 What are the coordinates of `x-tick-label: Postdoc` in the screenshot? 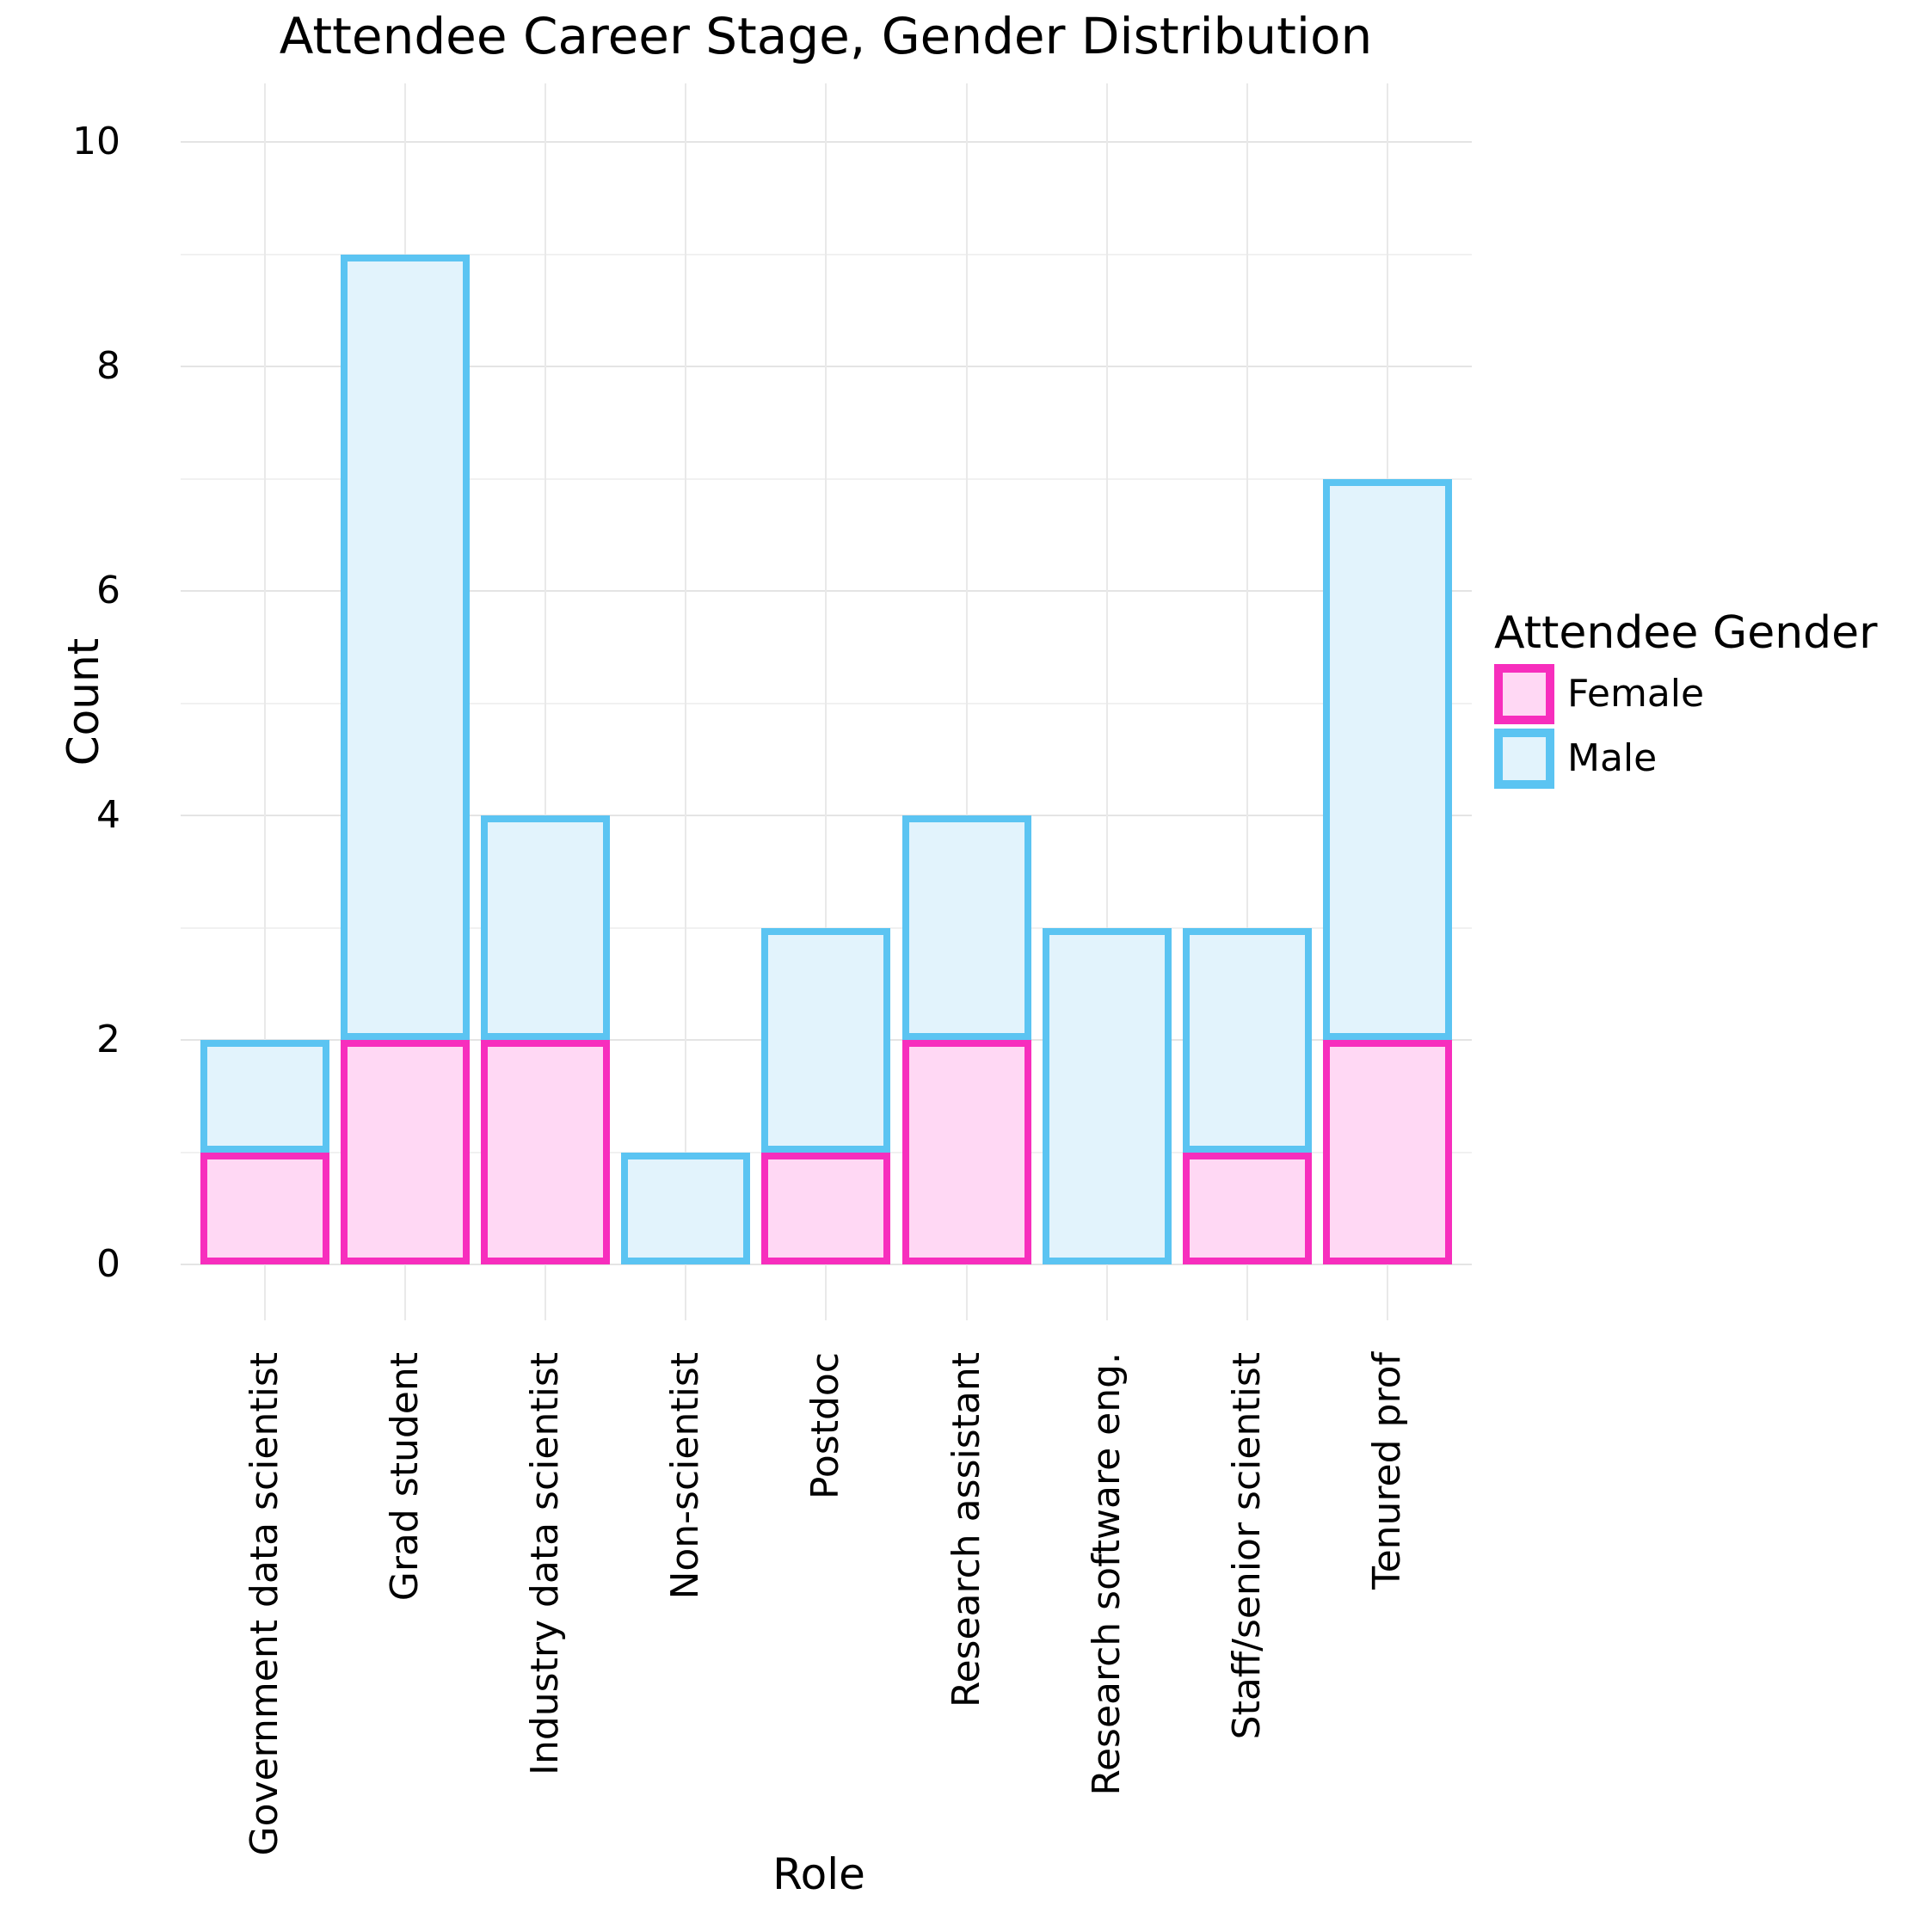 It's located at (826, 1426).